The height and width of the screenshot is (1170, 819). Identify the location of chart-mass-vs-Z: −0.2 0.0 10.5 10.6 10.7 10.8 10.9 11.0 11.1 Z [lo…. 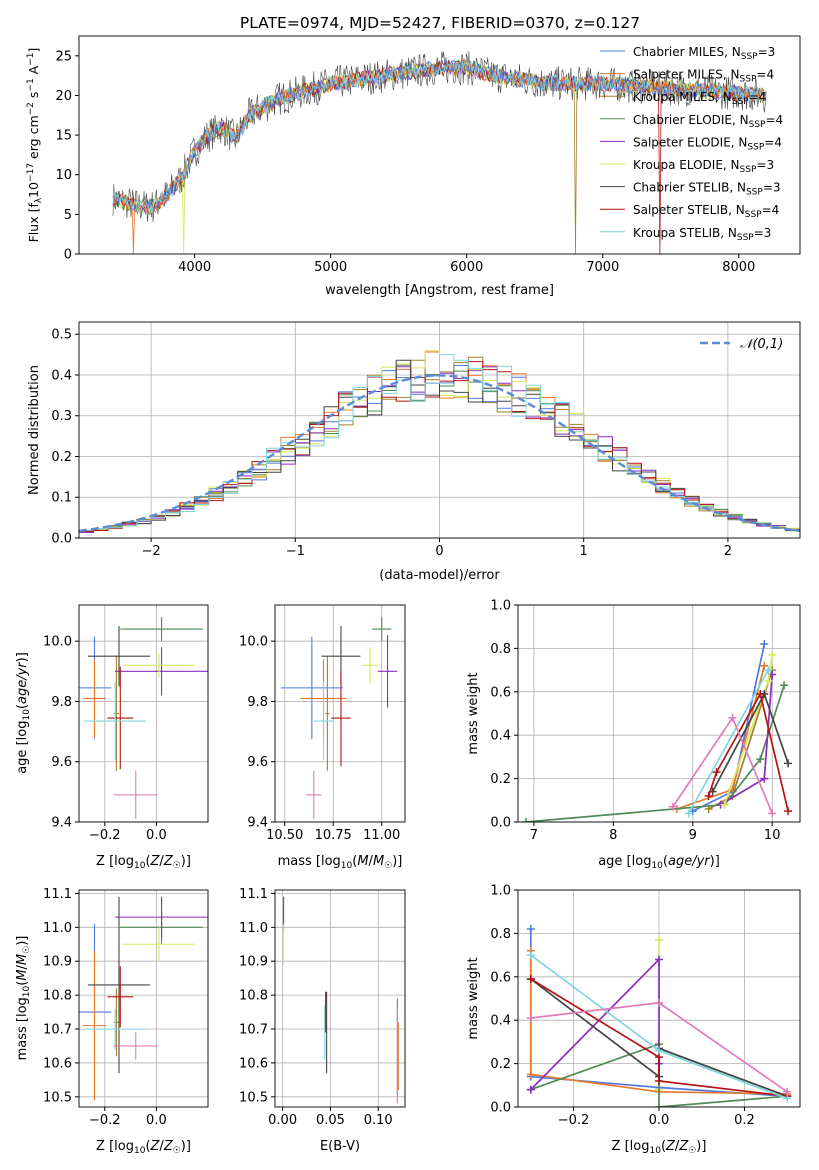
(112, 1021).